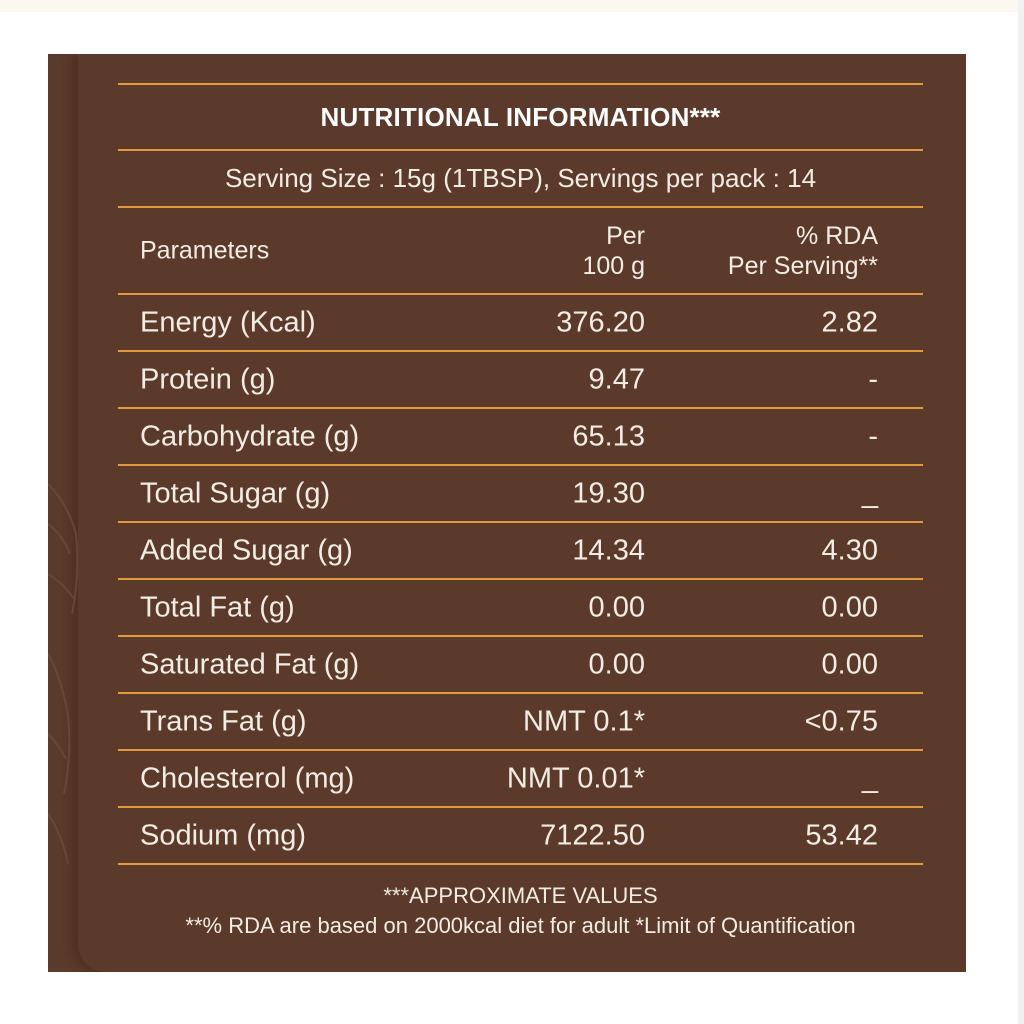 Image resolution: width=1024 pixels, height=1024 pixels. Describe the element at coordinates (849, 550) in the screenshot. I see `row-rda: 4.30` at that location.